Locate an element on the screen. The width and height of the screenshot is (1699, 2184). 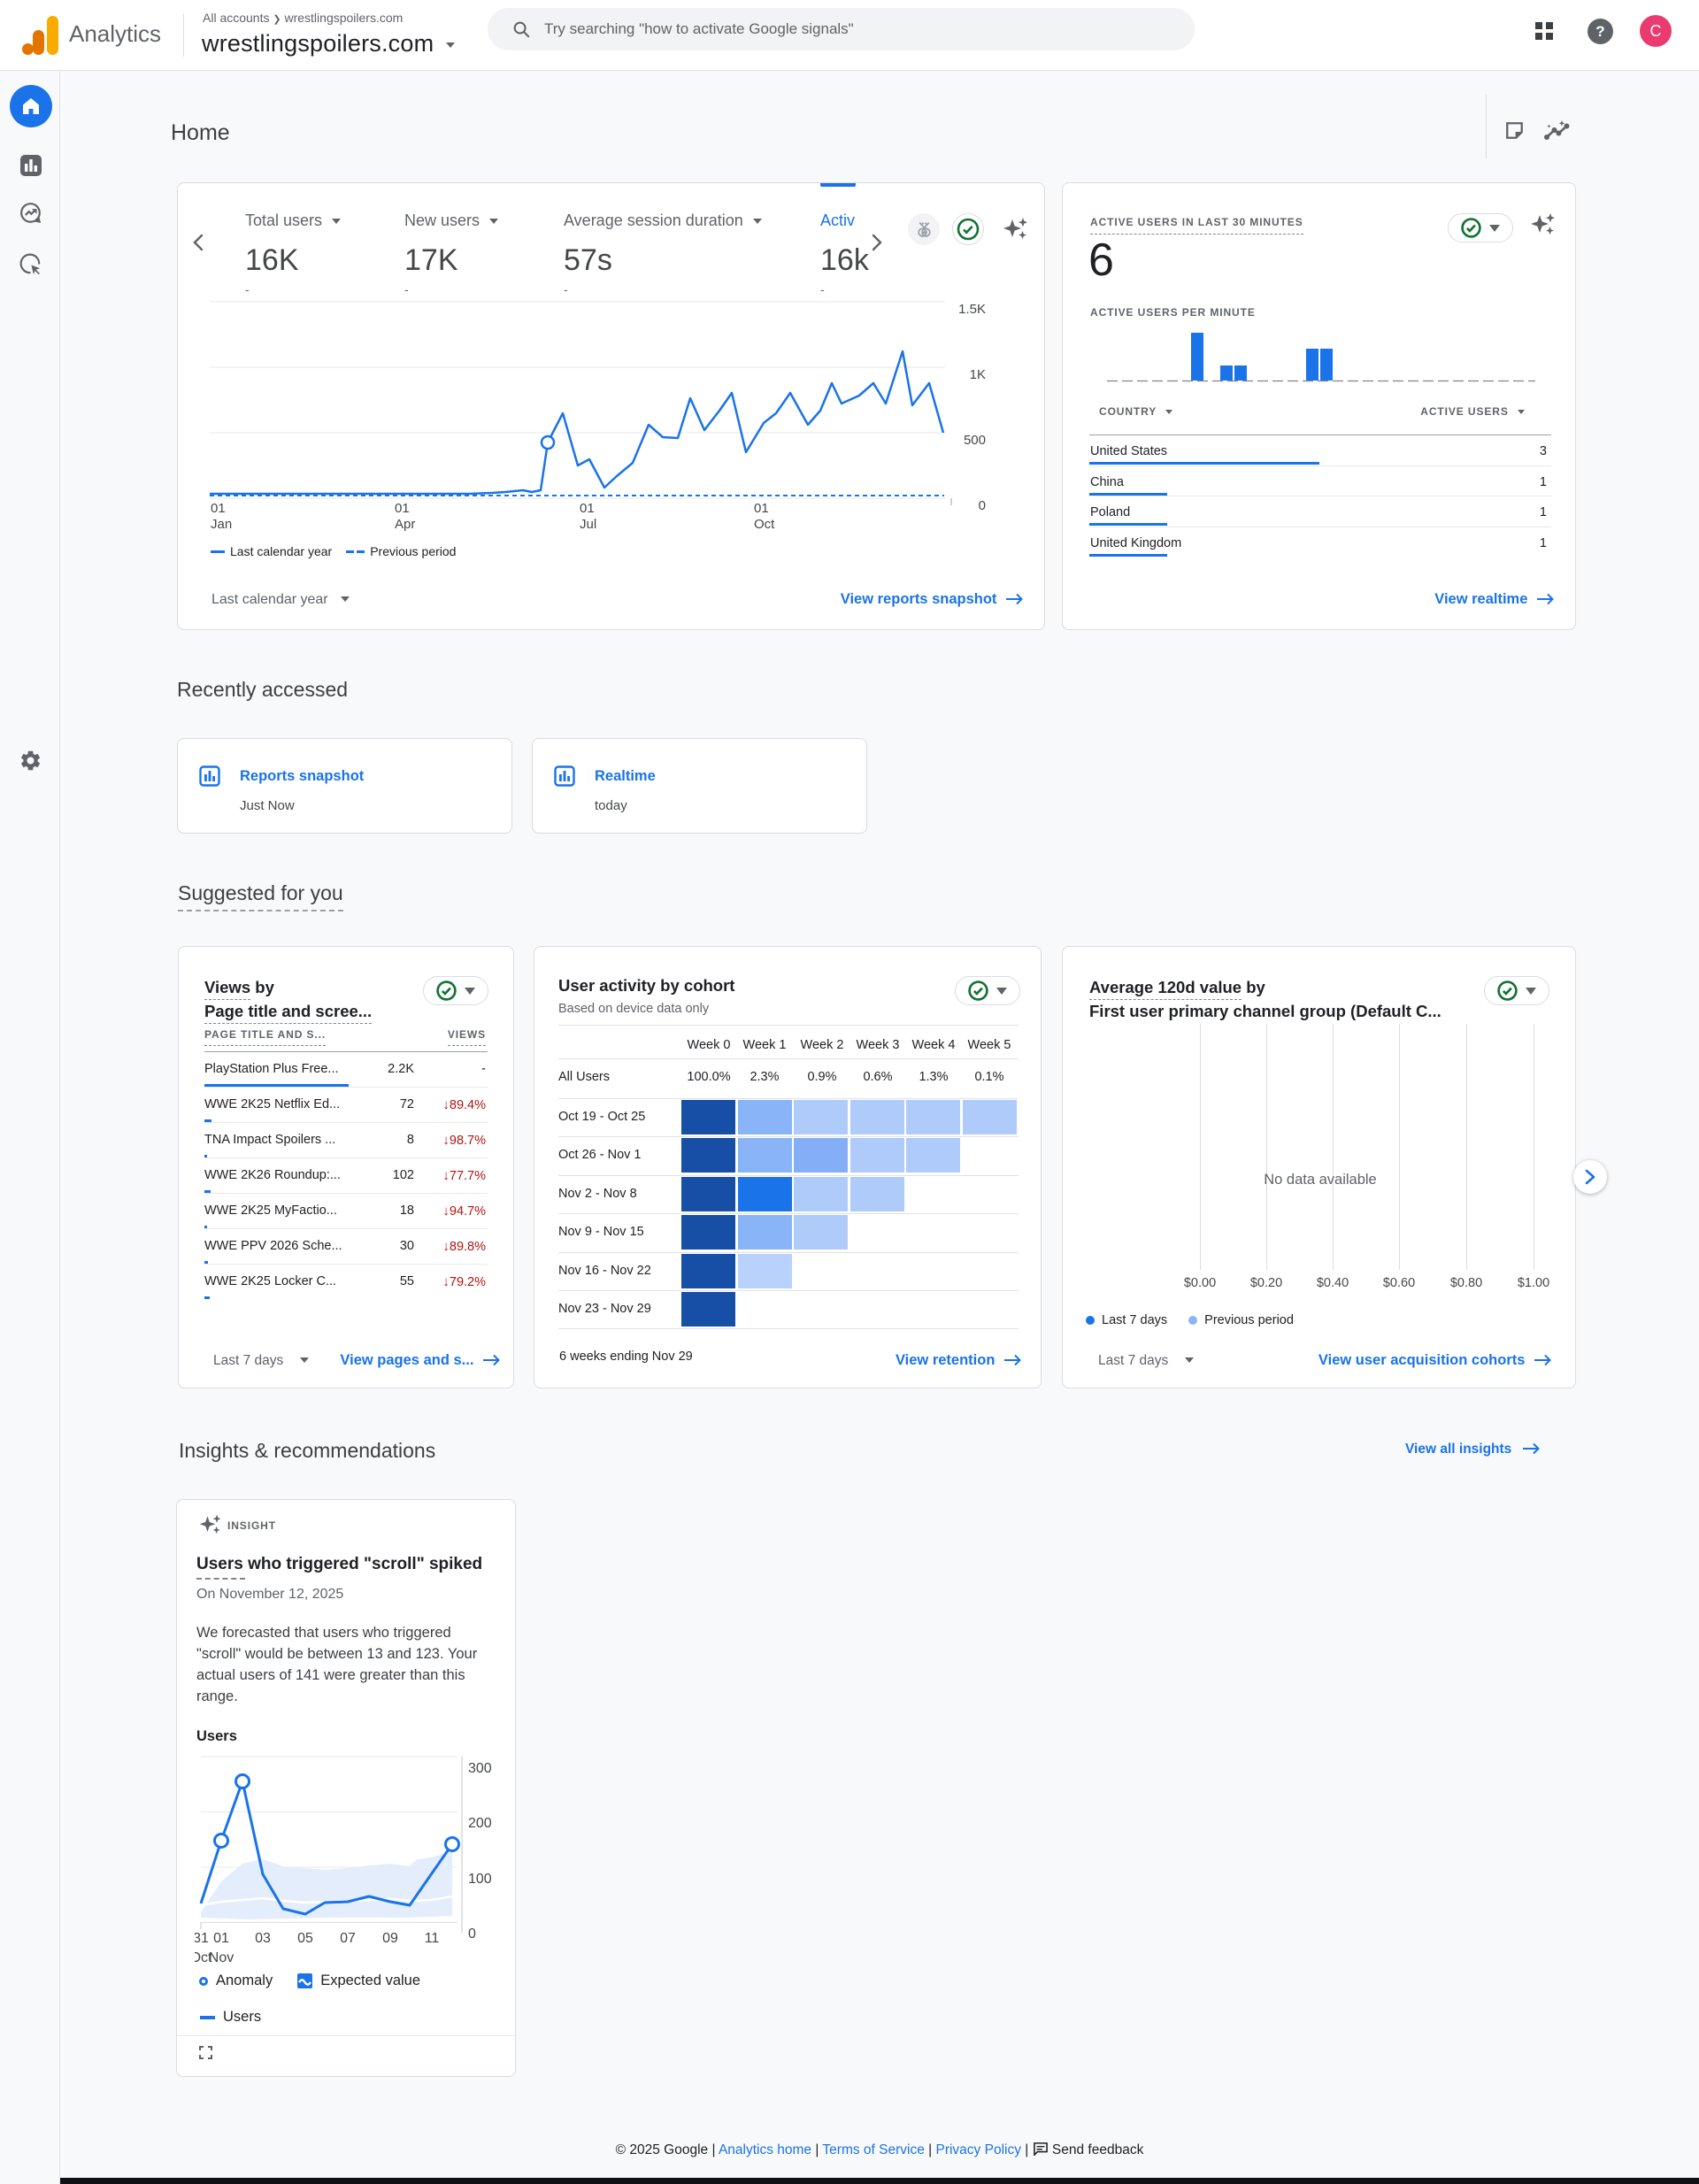
svg-text: 500 is located at coordinates (975, 440).